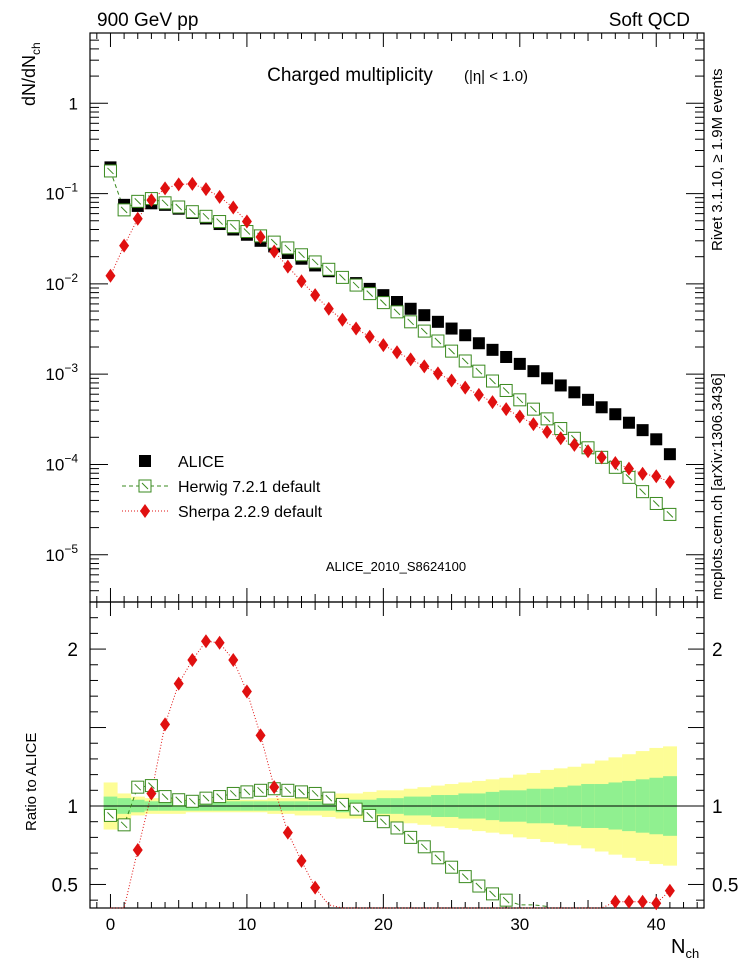 The height and width of the screenshot is (972, 746). What do you see at coordinates (692, 953) in the screenshot?
I see `x-axis-label-sub: ch` at bounding box center [692, 953].